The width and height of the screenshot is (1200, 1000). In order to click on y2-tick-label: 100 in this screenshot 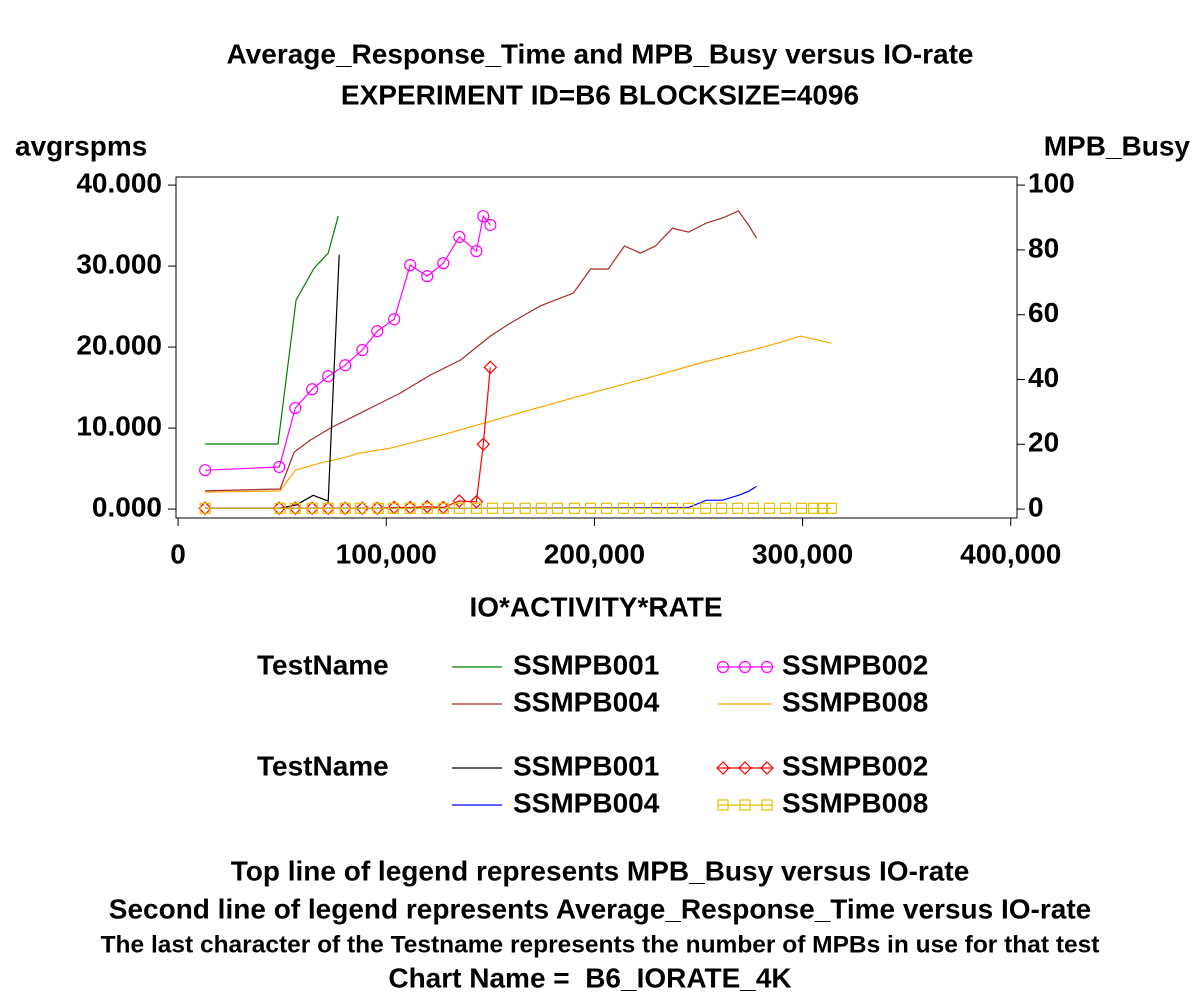, I will do `click(1051, 182)`.